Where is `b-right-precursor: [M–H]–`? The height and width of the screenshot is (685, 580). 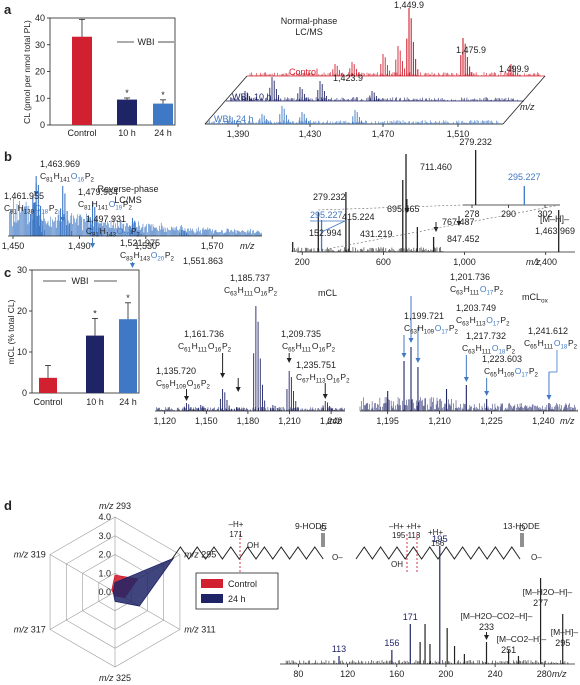 b-right-precursor: [M–H]– is located at coordinates (554, 219).